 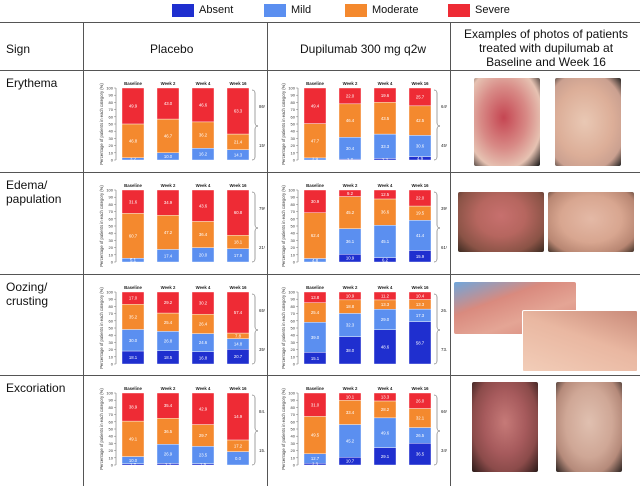 I want to click on data-label: 17.2, so click(x=238, y=445).